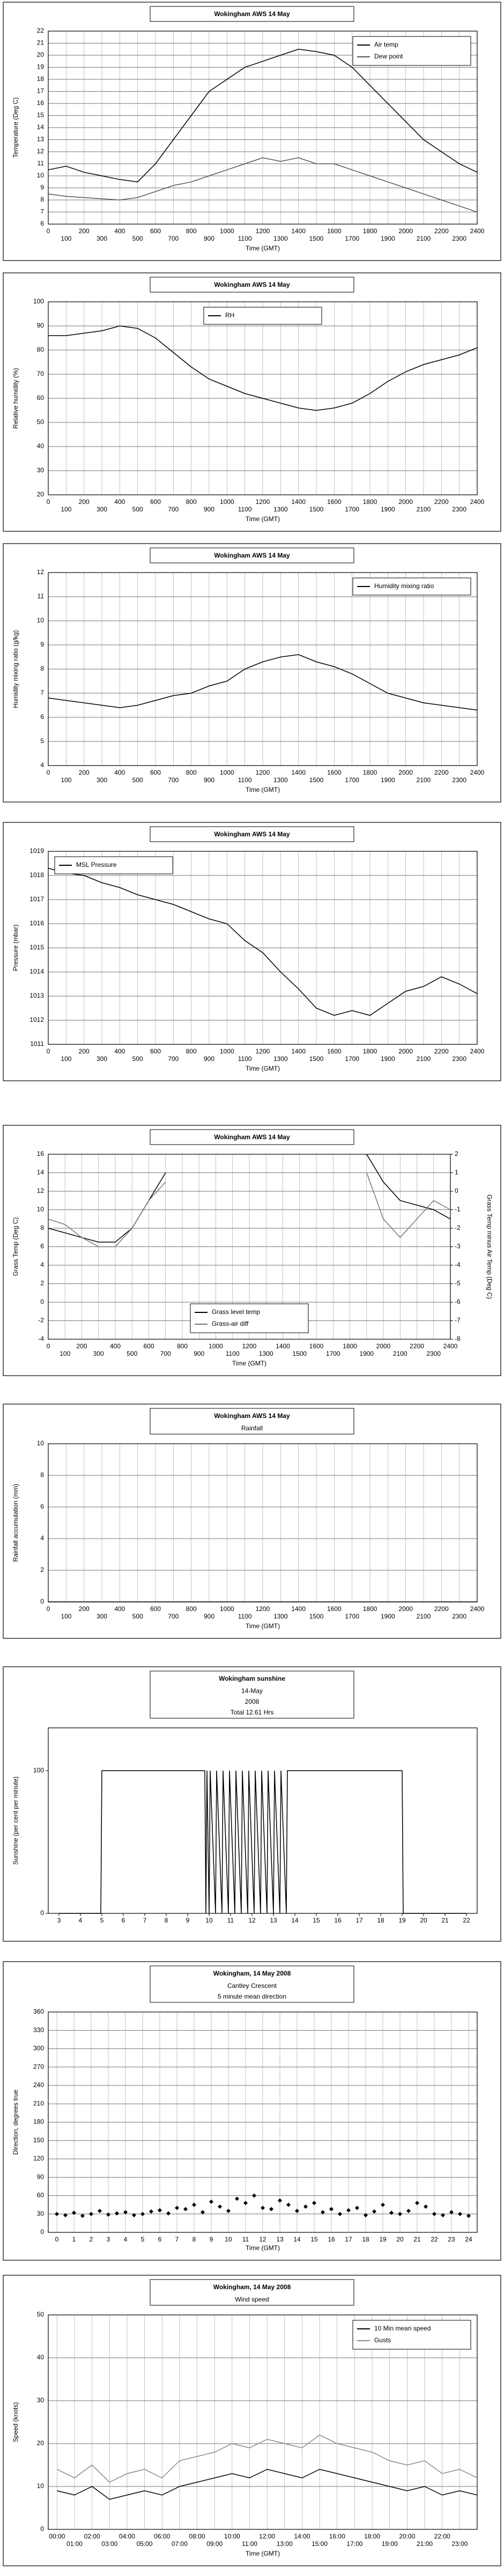  What do you see at coordinates (262, 1821) in the screenshot?
I see `plot-area` at bounding box center [262, 1821].